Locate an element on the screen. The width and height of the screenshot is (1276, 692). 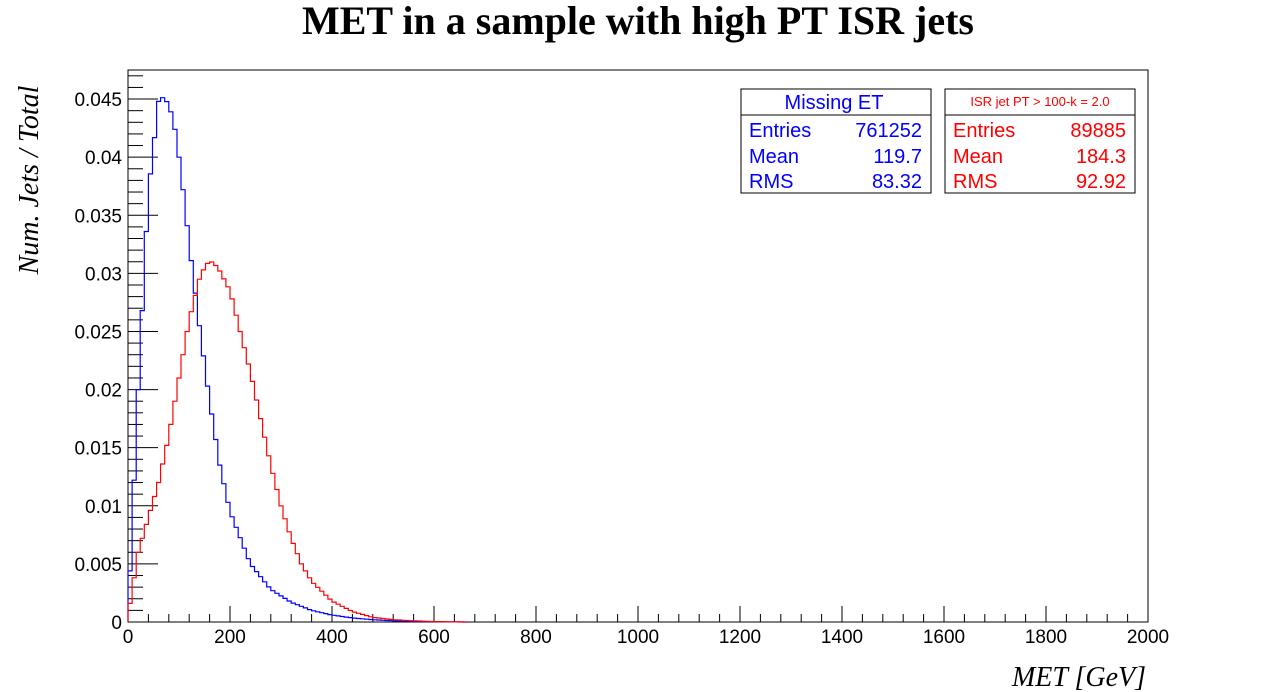
y-tick-label: 0.045 is located at coordinates (98, 100).